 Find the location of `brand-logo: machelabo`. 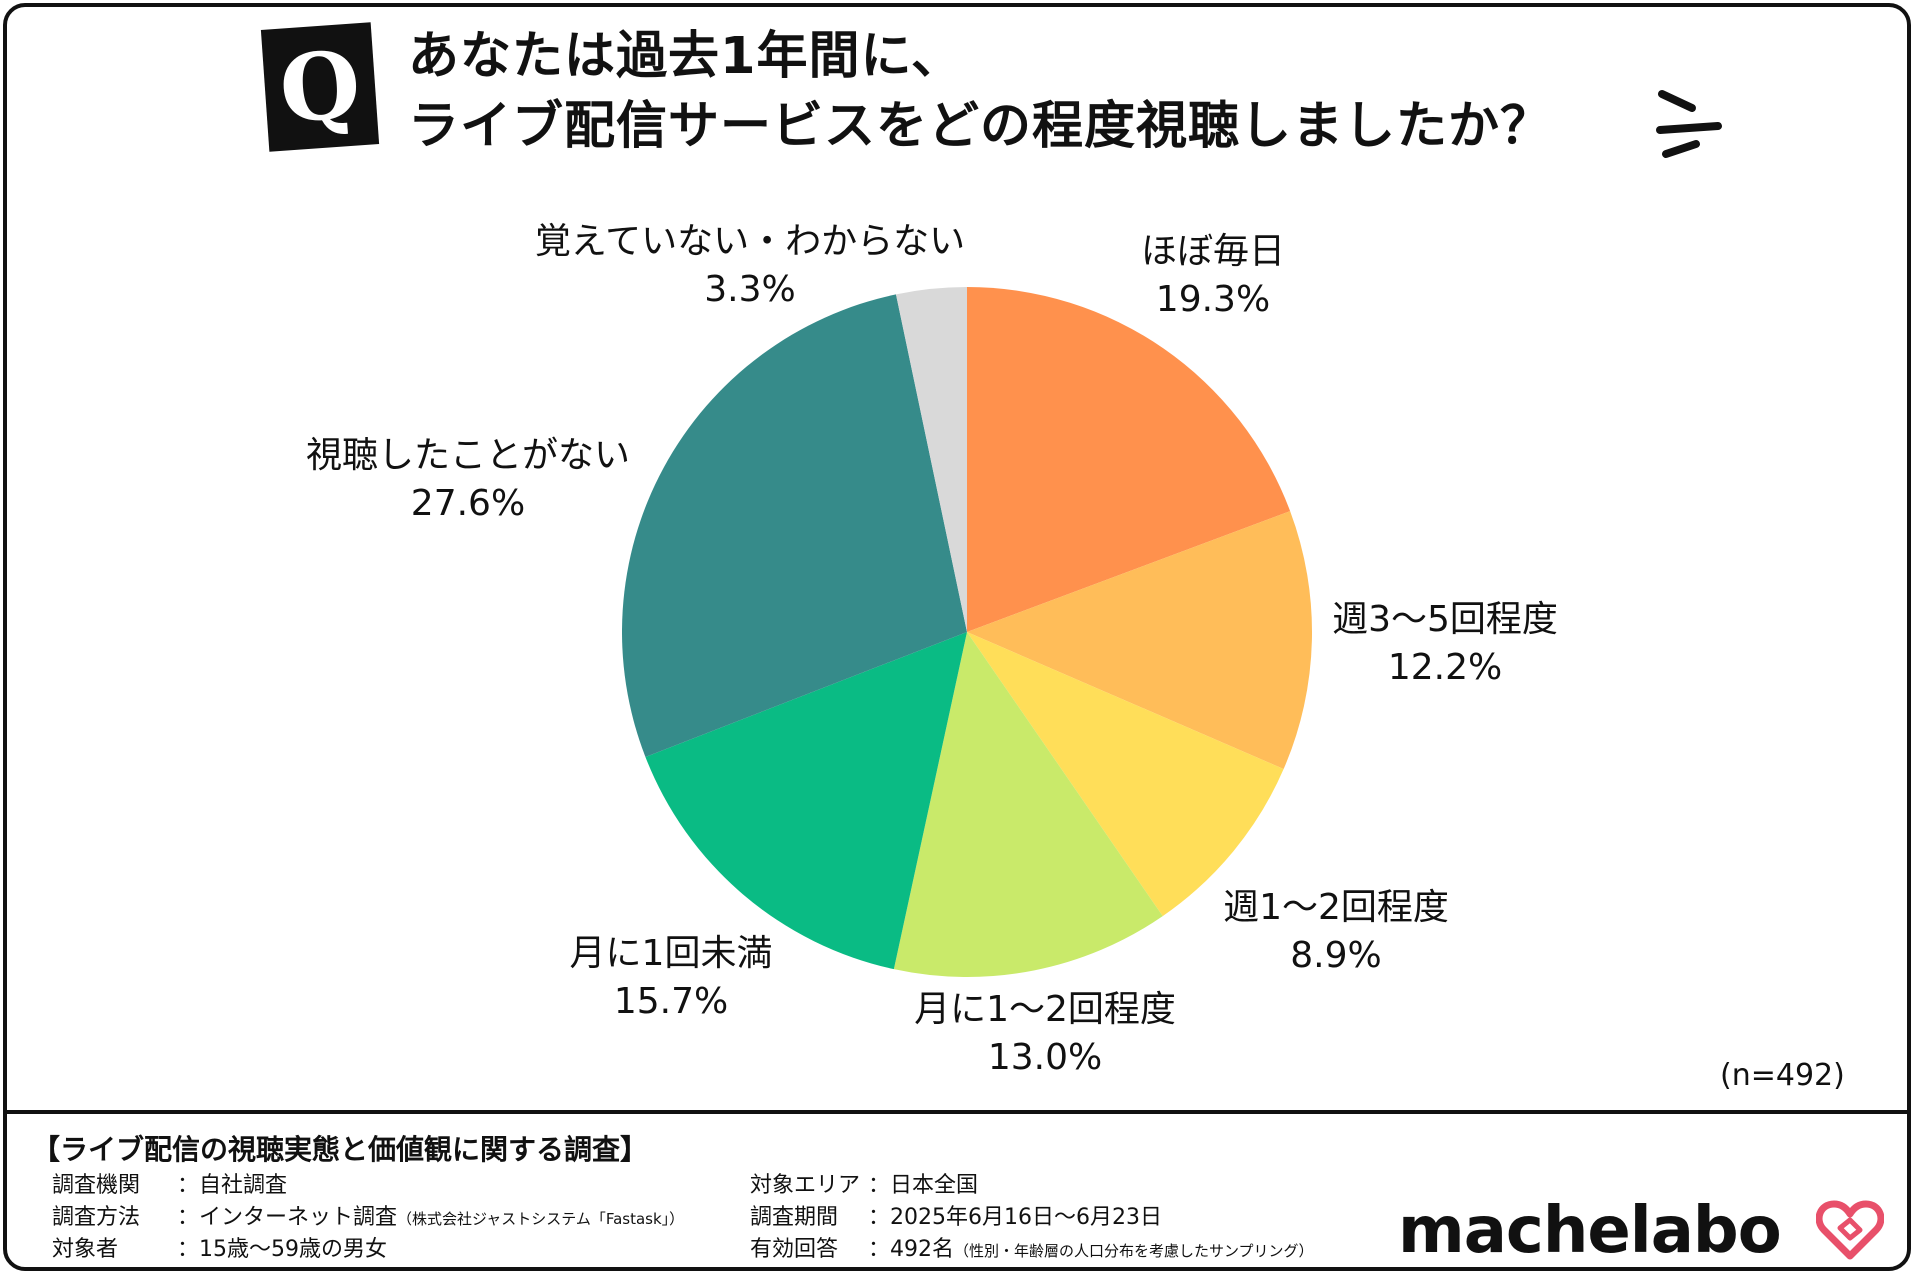

brand-logo: machelabo is located at coordinates (1590, 1231).